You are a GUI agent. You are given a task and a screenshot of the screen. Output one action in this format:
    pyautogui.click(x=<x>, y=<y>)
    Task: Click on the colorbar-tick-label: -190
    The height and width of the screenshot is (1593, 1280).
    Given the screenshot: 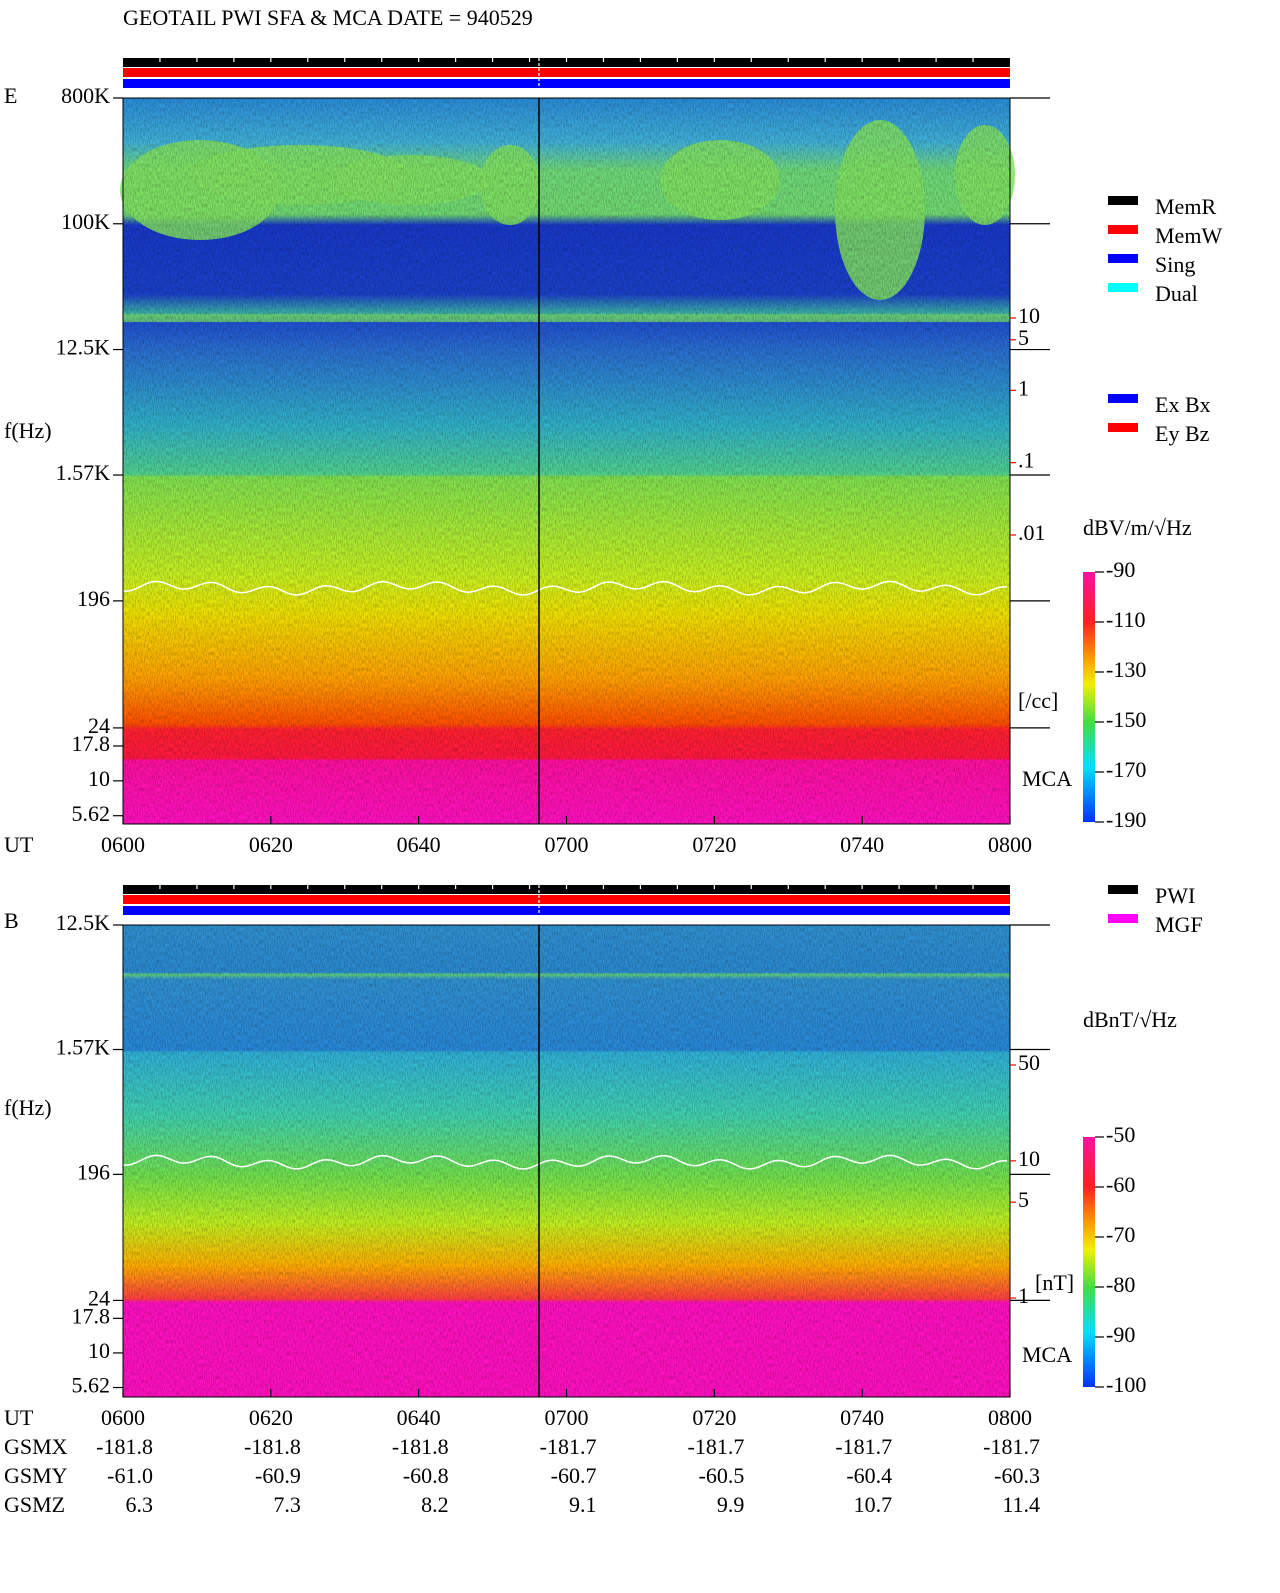 What is the action you would take?
    pyautogui.click(x=1126, y=819)
    